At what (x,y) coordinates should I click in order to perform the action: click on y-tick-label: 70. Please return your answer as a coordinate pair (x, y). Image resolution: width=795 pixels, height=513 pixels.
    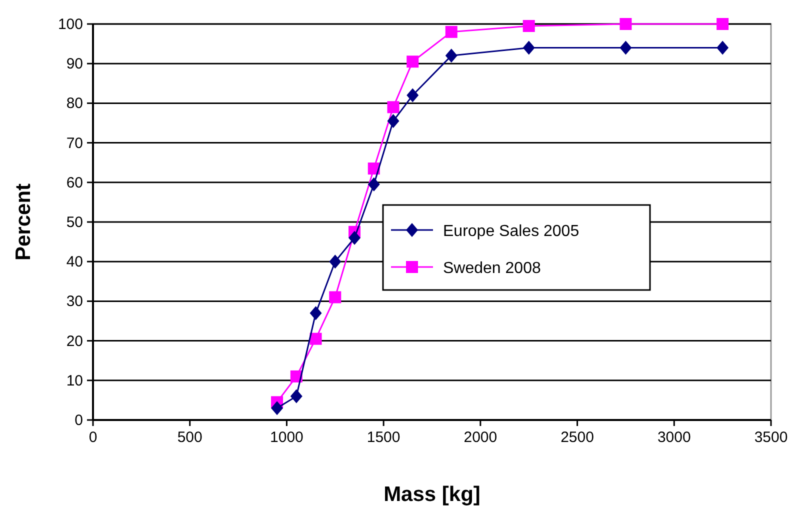
    Looking at the image, I should click on (74, 143).